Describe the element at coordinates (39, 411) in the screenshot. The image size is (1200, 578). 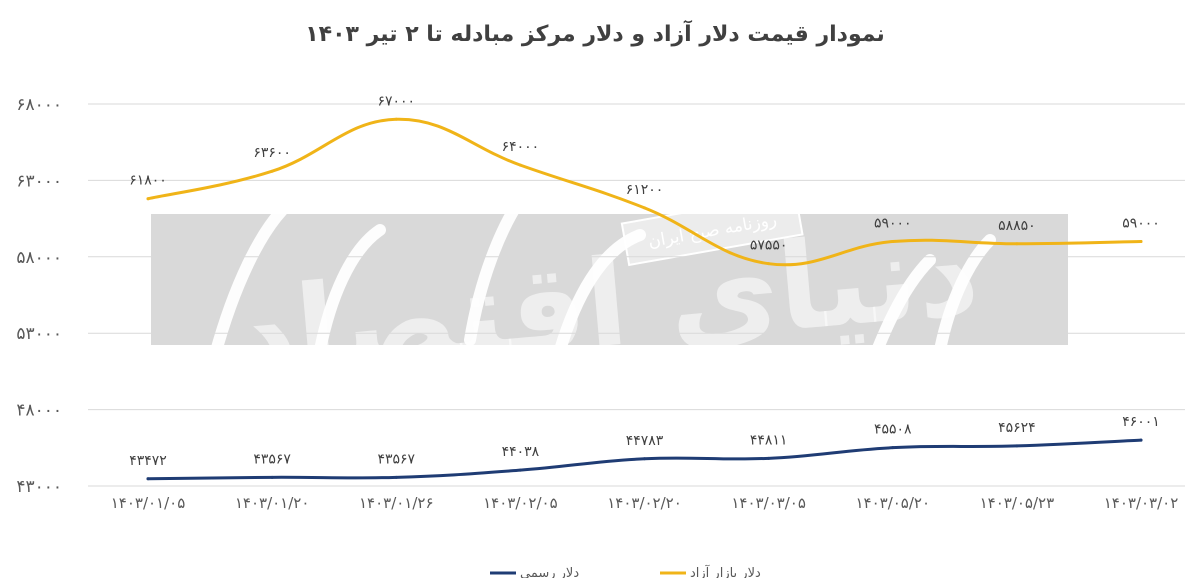
I see `y-tick-label: ۴۸۰۰۰` at that location.